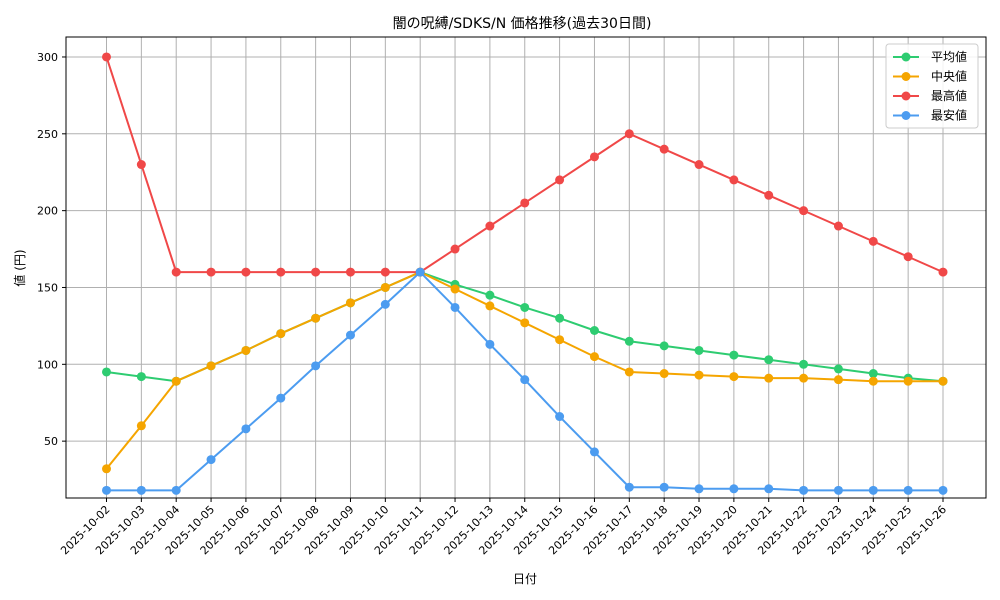 This screenshot has width=1000, height=600. I want to click on legend-label: 最高値, so click(949, 95).